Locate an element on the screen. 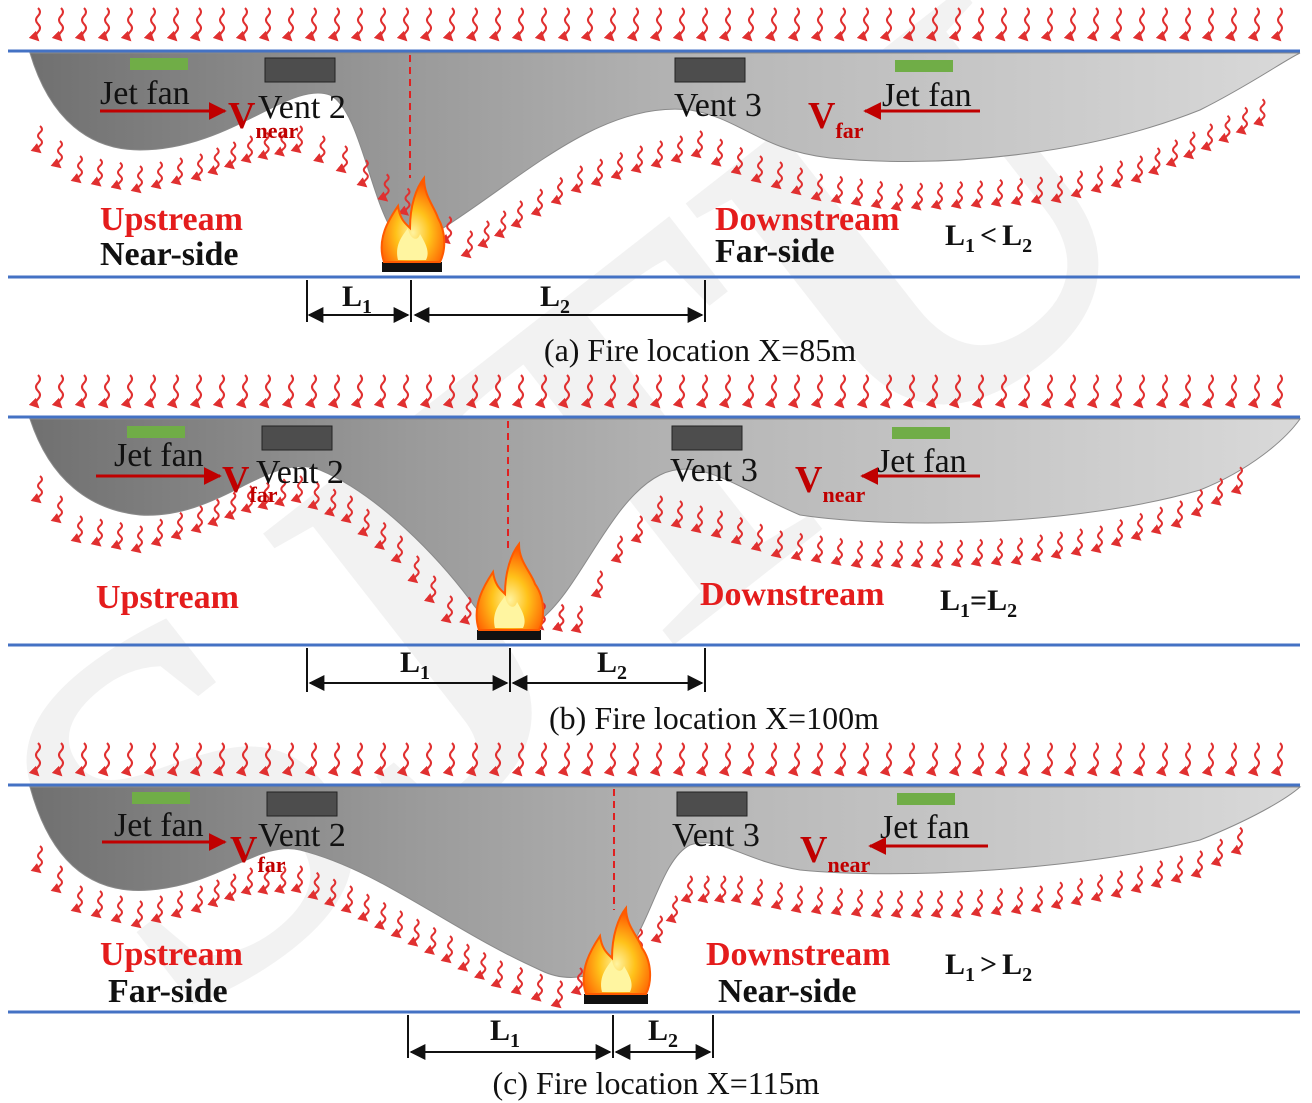 Image resolution: width=1312 pixels, height=1103 pixels. upstream-label: Upstream is located at coordinates (167, 597).